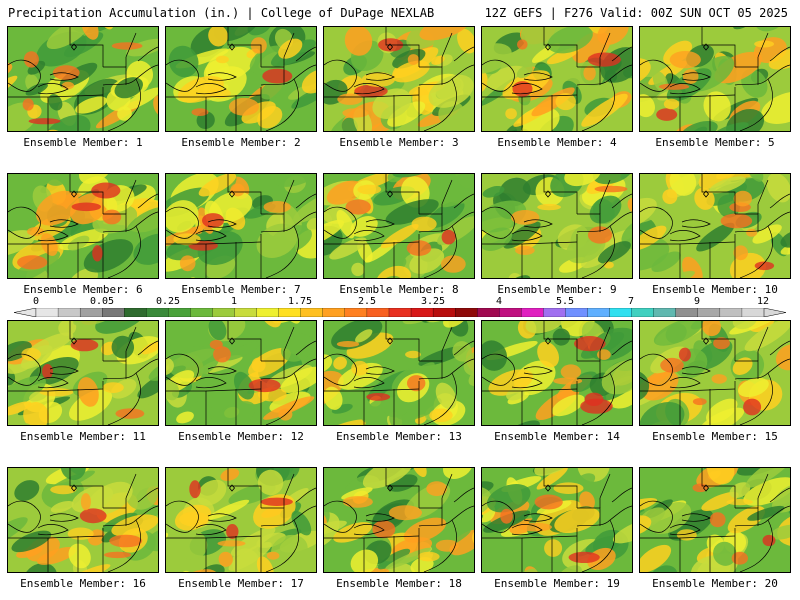  I want to click on colorbar-tick-label: 1, so click(234, 301).